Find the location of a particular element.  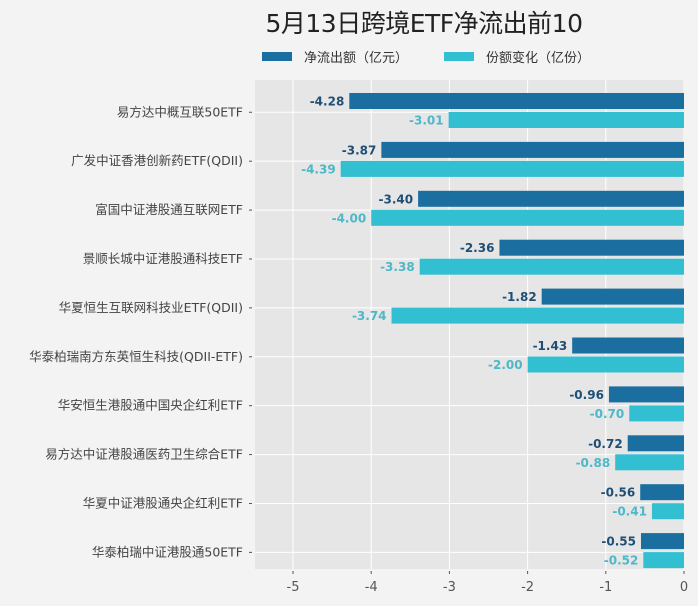

legend-item-net-outflow: 净流出额（亿元） is located at coordinates (335, 56).